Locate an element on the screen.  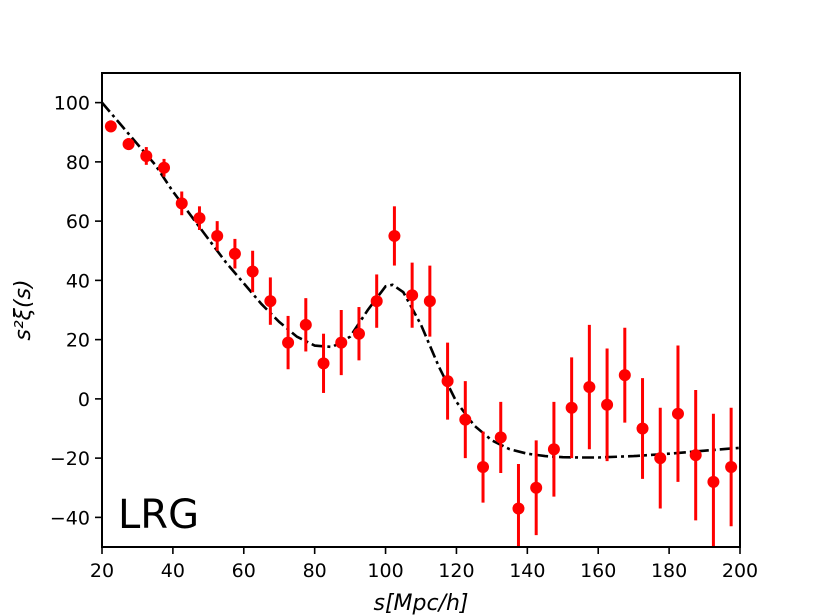
y-axis-label: s²ξ(s) is located at coordinates (23, 309).